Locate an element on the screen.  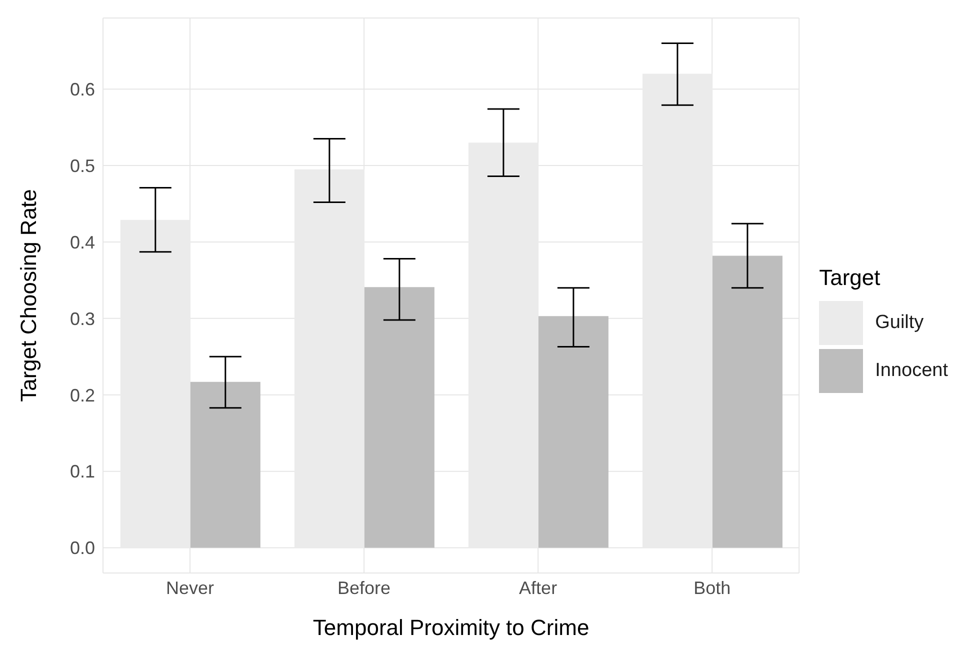
x-tick-label: Before is located at coordinates (364, 588).